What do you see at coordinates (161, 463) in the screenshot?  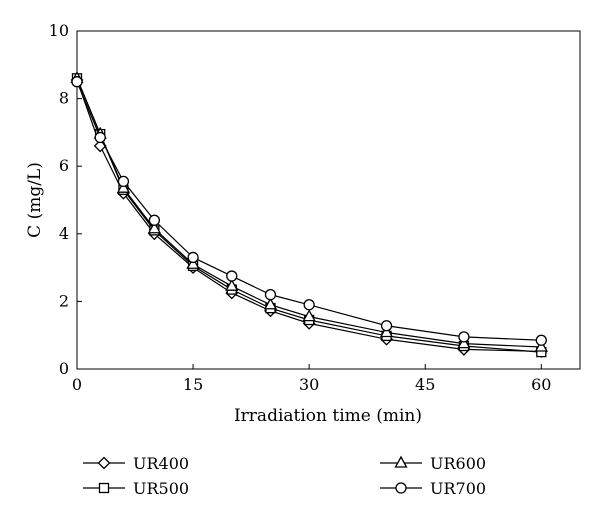 I see `legend-label: UR400` at bounding box center [161, 463].